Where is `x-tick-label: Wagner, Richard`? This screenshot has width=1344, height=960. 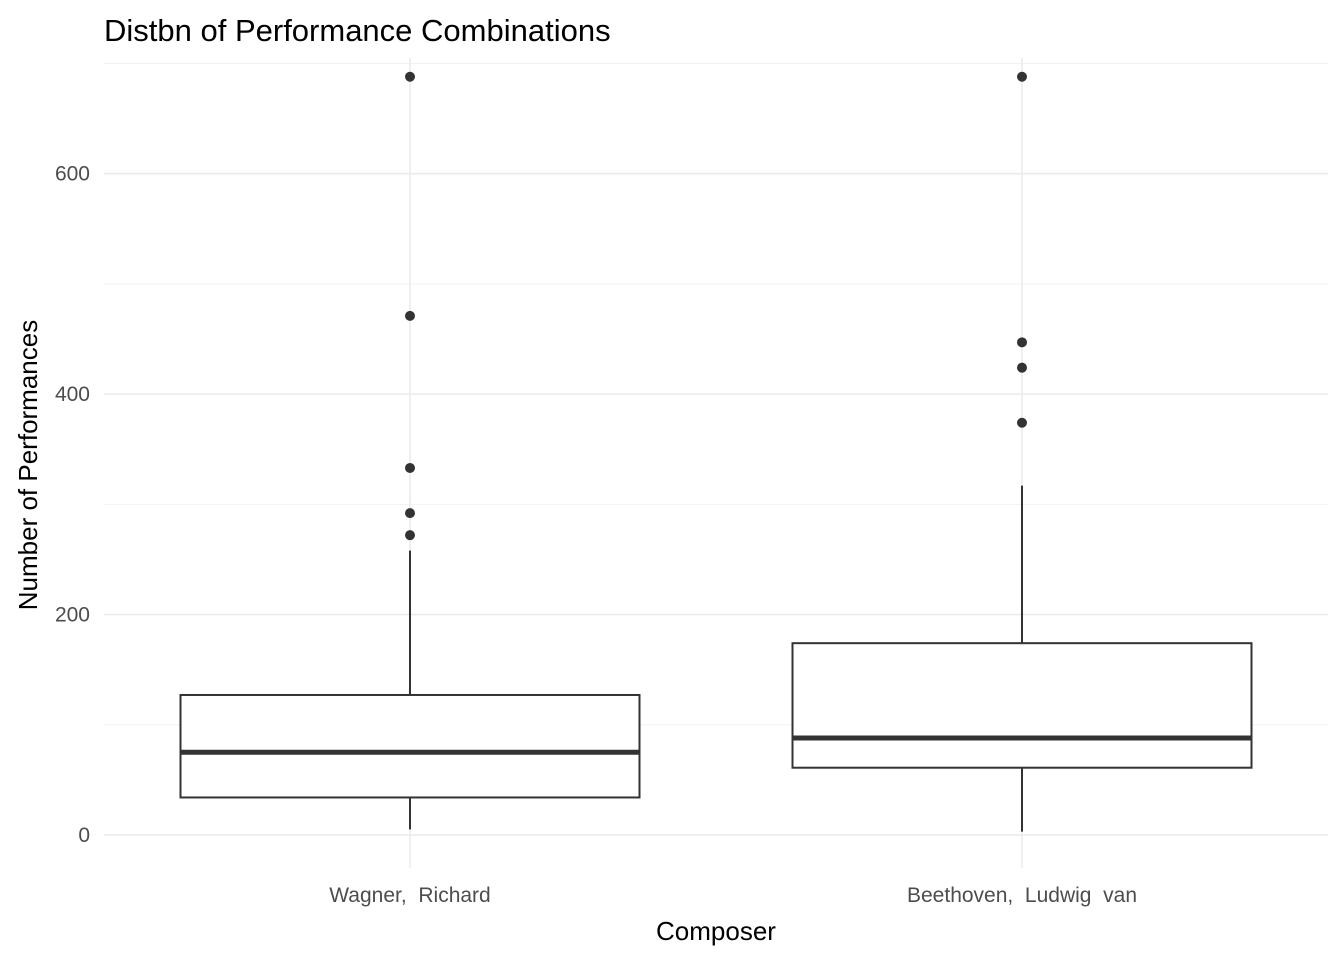 x-tick-label: Wagner, Richard is located at coordinates (409, 895).